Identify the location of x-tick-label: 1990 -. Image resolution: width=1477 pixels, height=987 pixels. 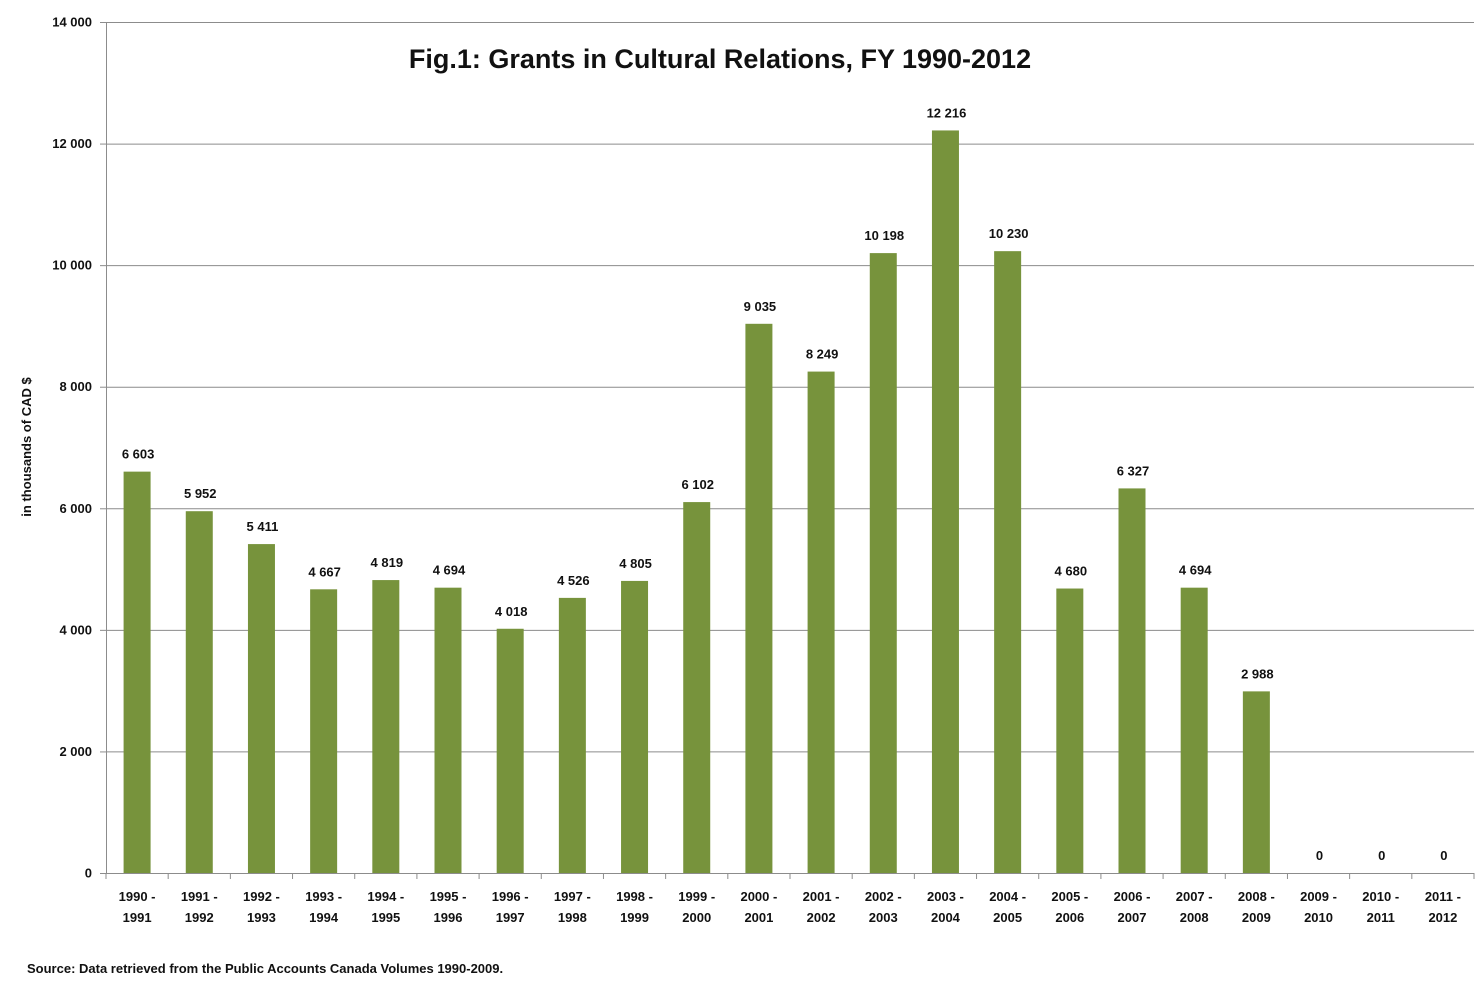
(137, 896).